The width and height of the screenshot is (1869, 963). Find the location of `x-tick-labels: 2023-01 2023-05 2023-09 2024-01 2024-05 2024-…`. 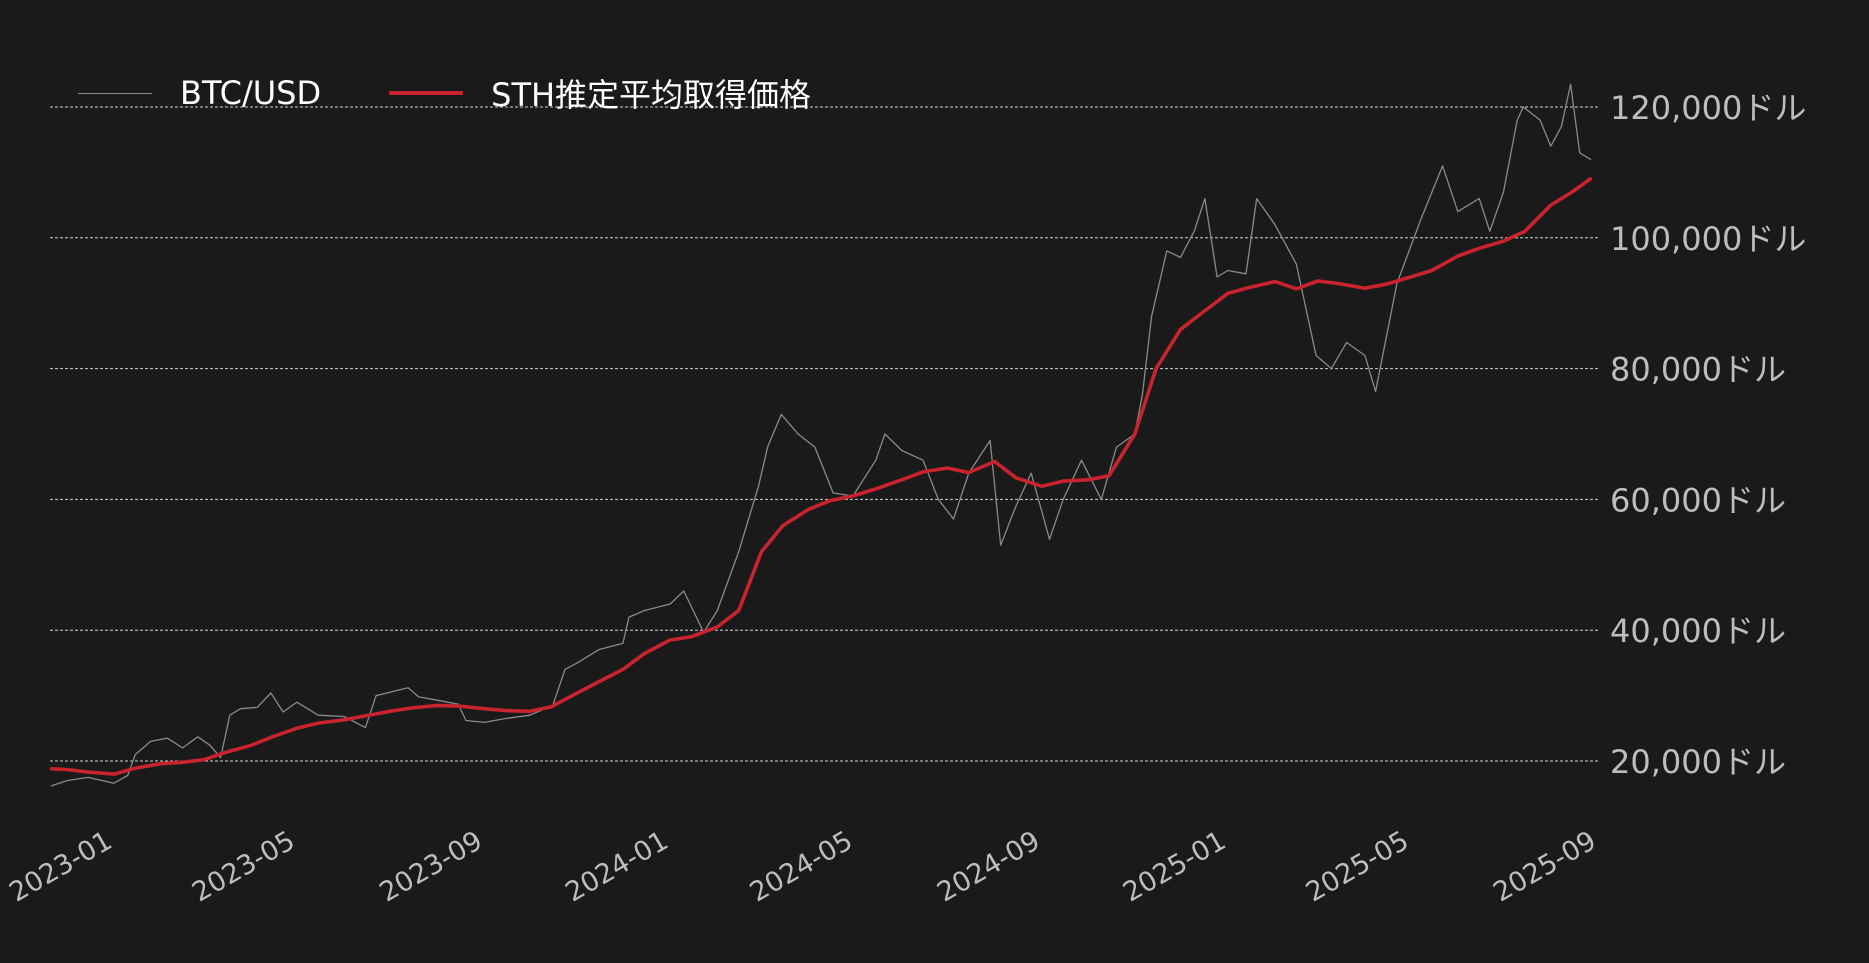

x-tick-labels: 2023-01 2023-05 2023-09 2024-01 2024-05 2024-… is located at coordinates (802, 866).